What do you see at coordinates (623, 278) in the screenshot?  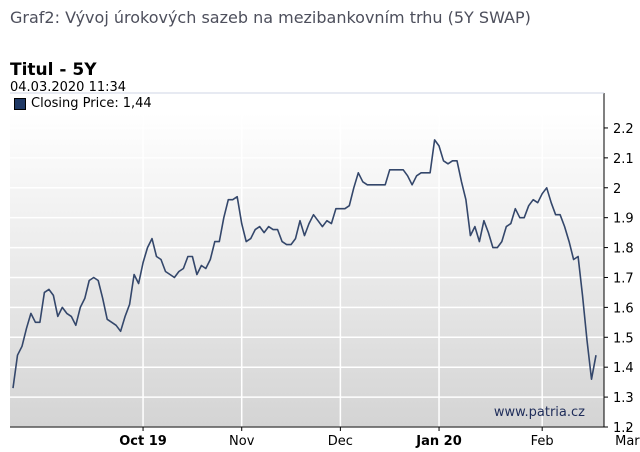 I see `y-tick-label: 1.7` at bounding box center [623, 278].